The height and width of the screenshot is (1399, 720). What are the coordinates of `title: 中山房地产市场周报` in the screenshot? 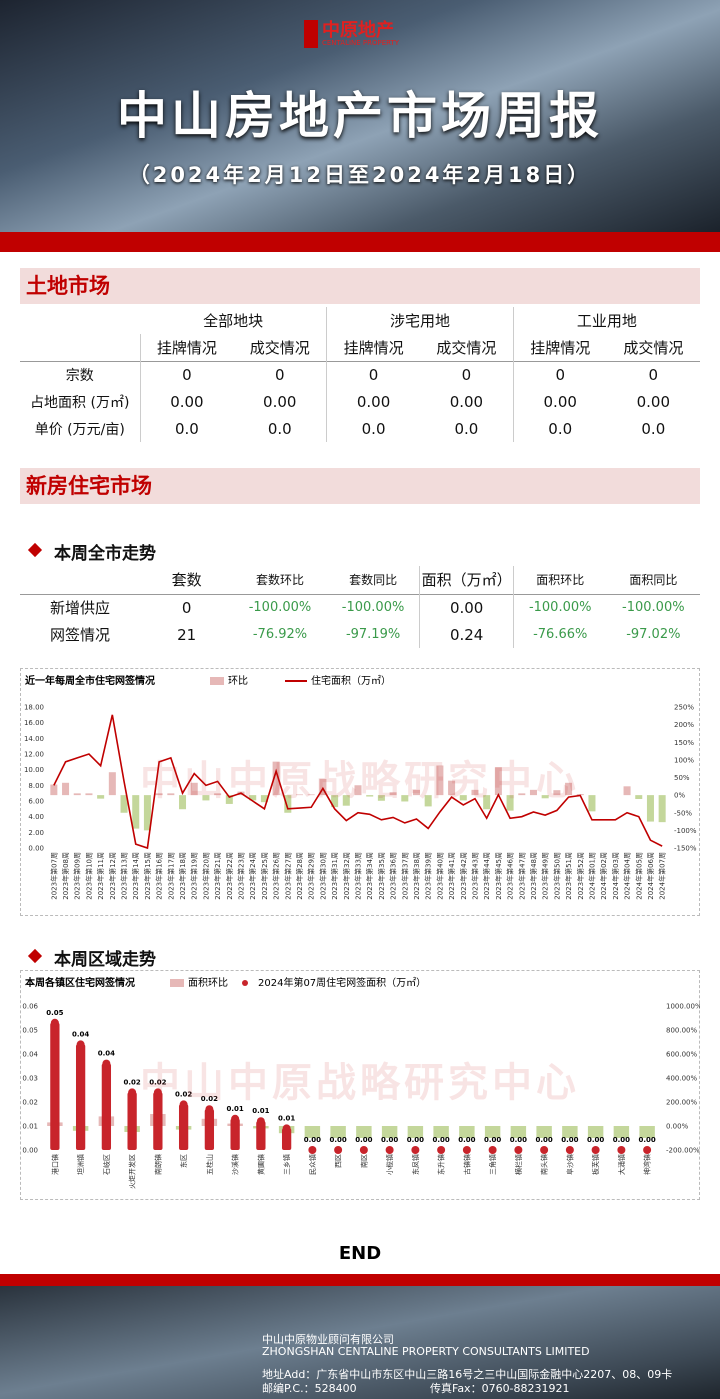 It's located at (360, 116).